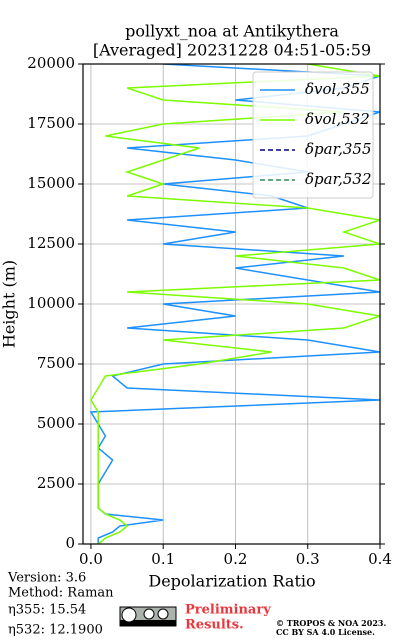 The image size is (400, 640). What do you see at coordinates (56, 483) in the screenshot?
I see `y-tick-label: 2500` at bounding box center [56, 483].